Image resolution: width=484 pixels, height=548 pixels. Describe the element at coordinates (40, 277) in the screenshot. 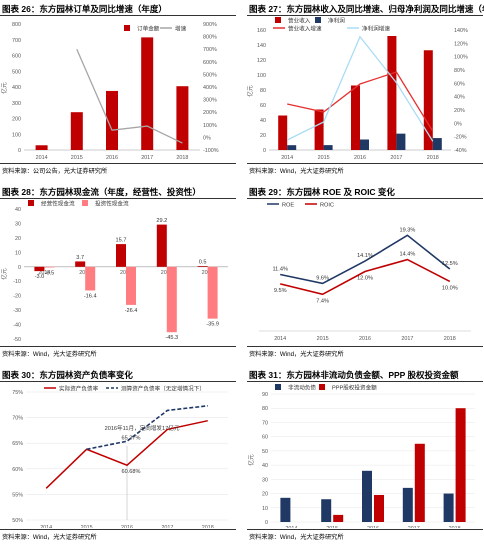

I see `data-label: -3.0` at that location.